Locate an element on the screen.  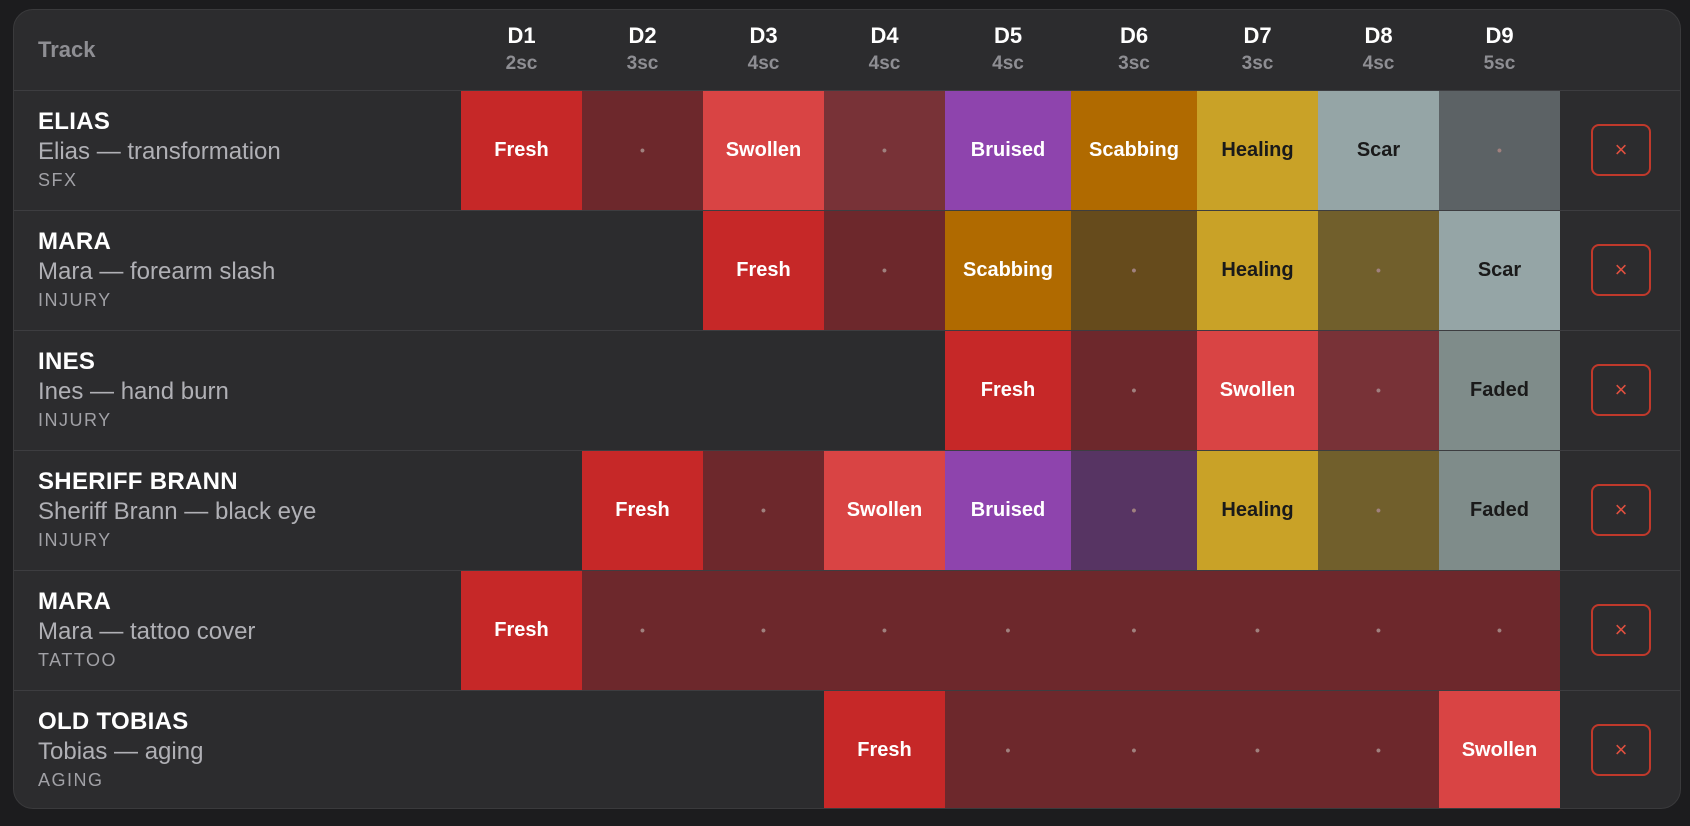
day-label: D4 is located at coordinates (884, 35).